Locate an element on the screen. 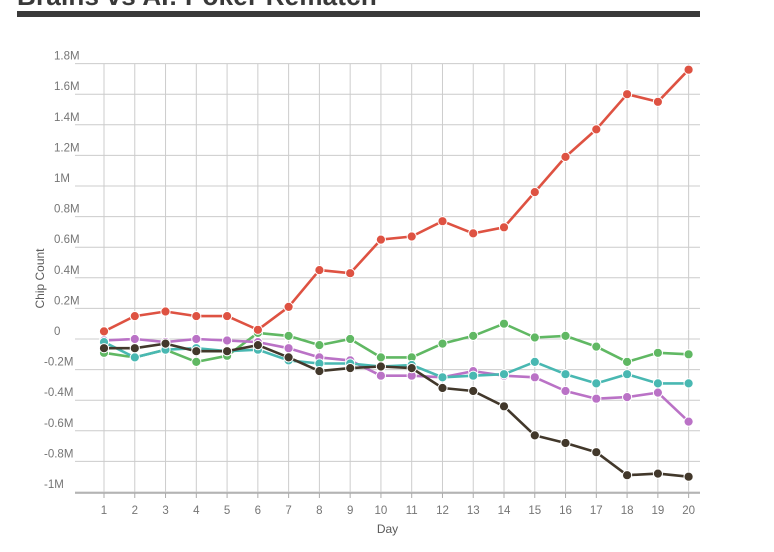 Image resolution: width=774 pixels, height=552 pixels. data-point-green-day12 is located at coordinates (442, 343).